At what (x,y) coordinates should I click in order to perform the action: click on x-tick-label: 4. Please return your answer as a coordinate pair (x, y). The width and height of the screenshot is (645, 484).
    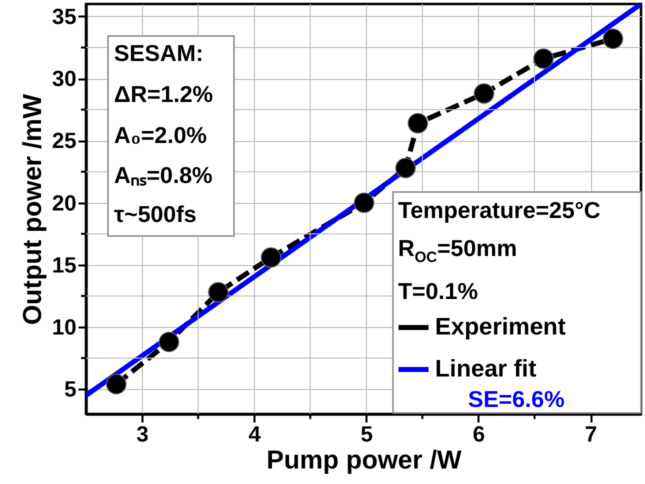
    Looking at the image, I should click on (255, 434).